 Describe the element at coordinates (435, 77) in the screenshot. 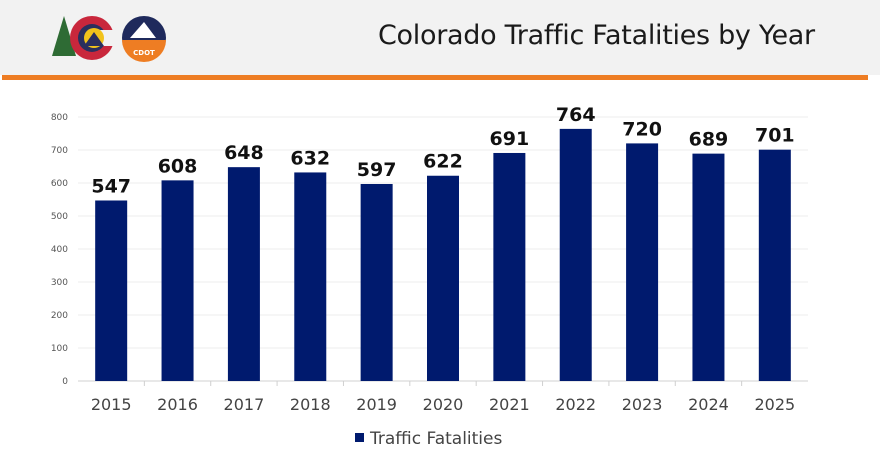

I see `header-divider` at that location.